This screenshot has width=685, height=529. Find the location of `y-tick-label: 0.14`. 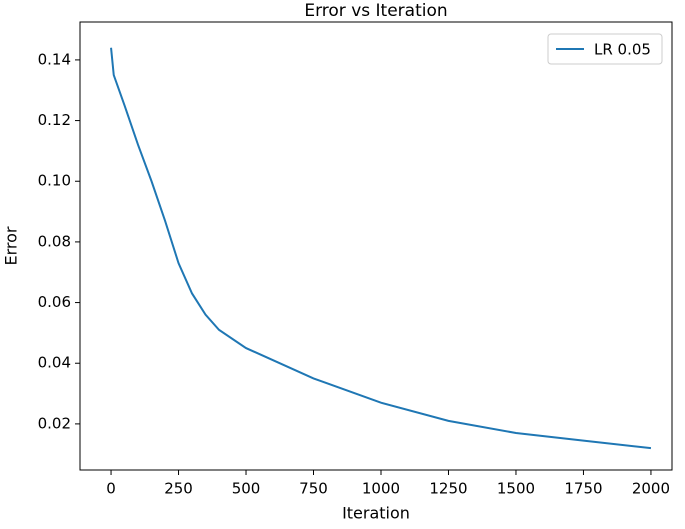

y-tick-label: 0.14 is located at coordinates (54, 59).